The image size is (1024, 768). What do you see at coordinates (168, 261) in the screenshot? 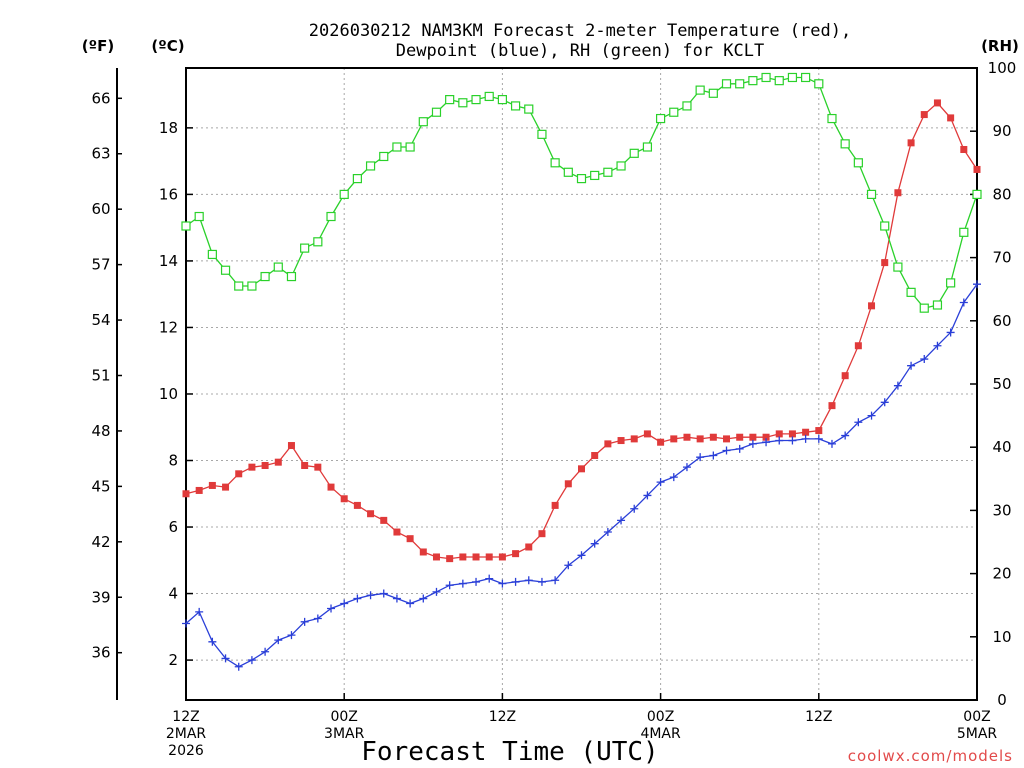
I see `celsius-tick-label: 14` at bounding box center [168, 261].